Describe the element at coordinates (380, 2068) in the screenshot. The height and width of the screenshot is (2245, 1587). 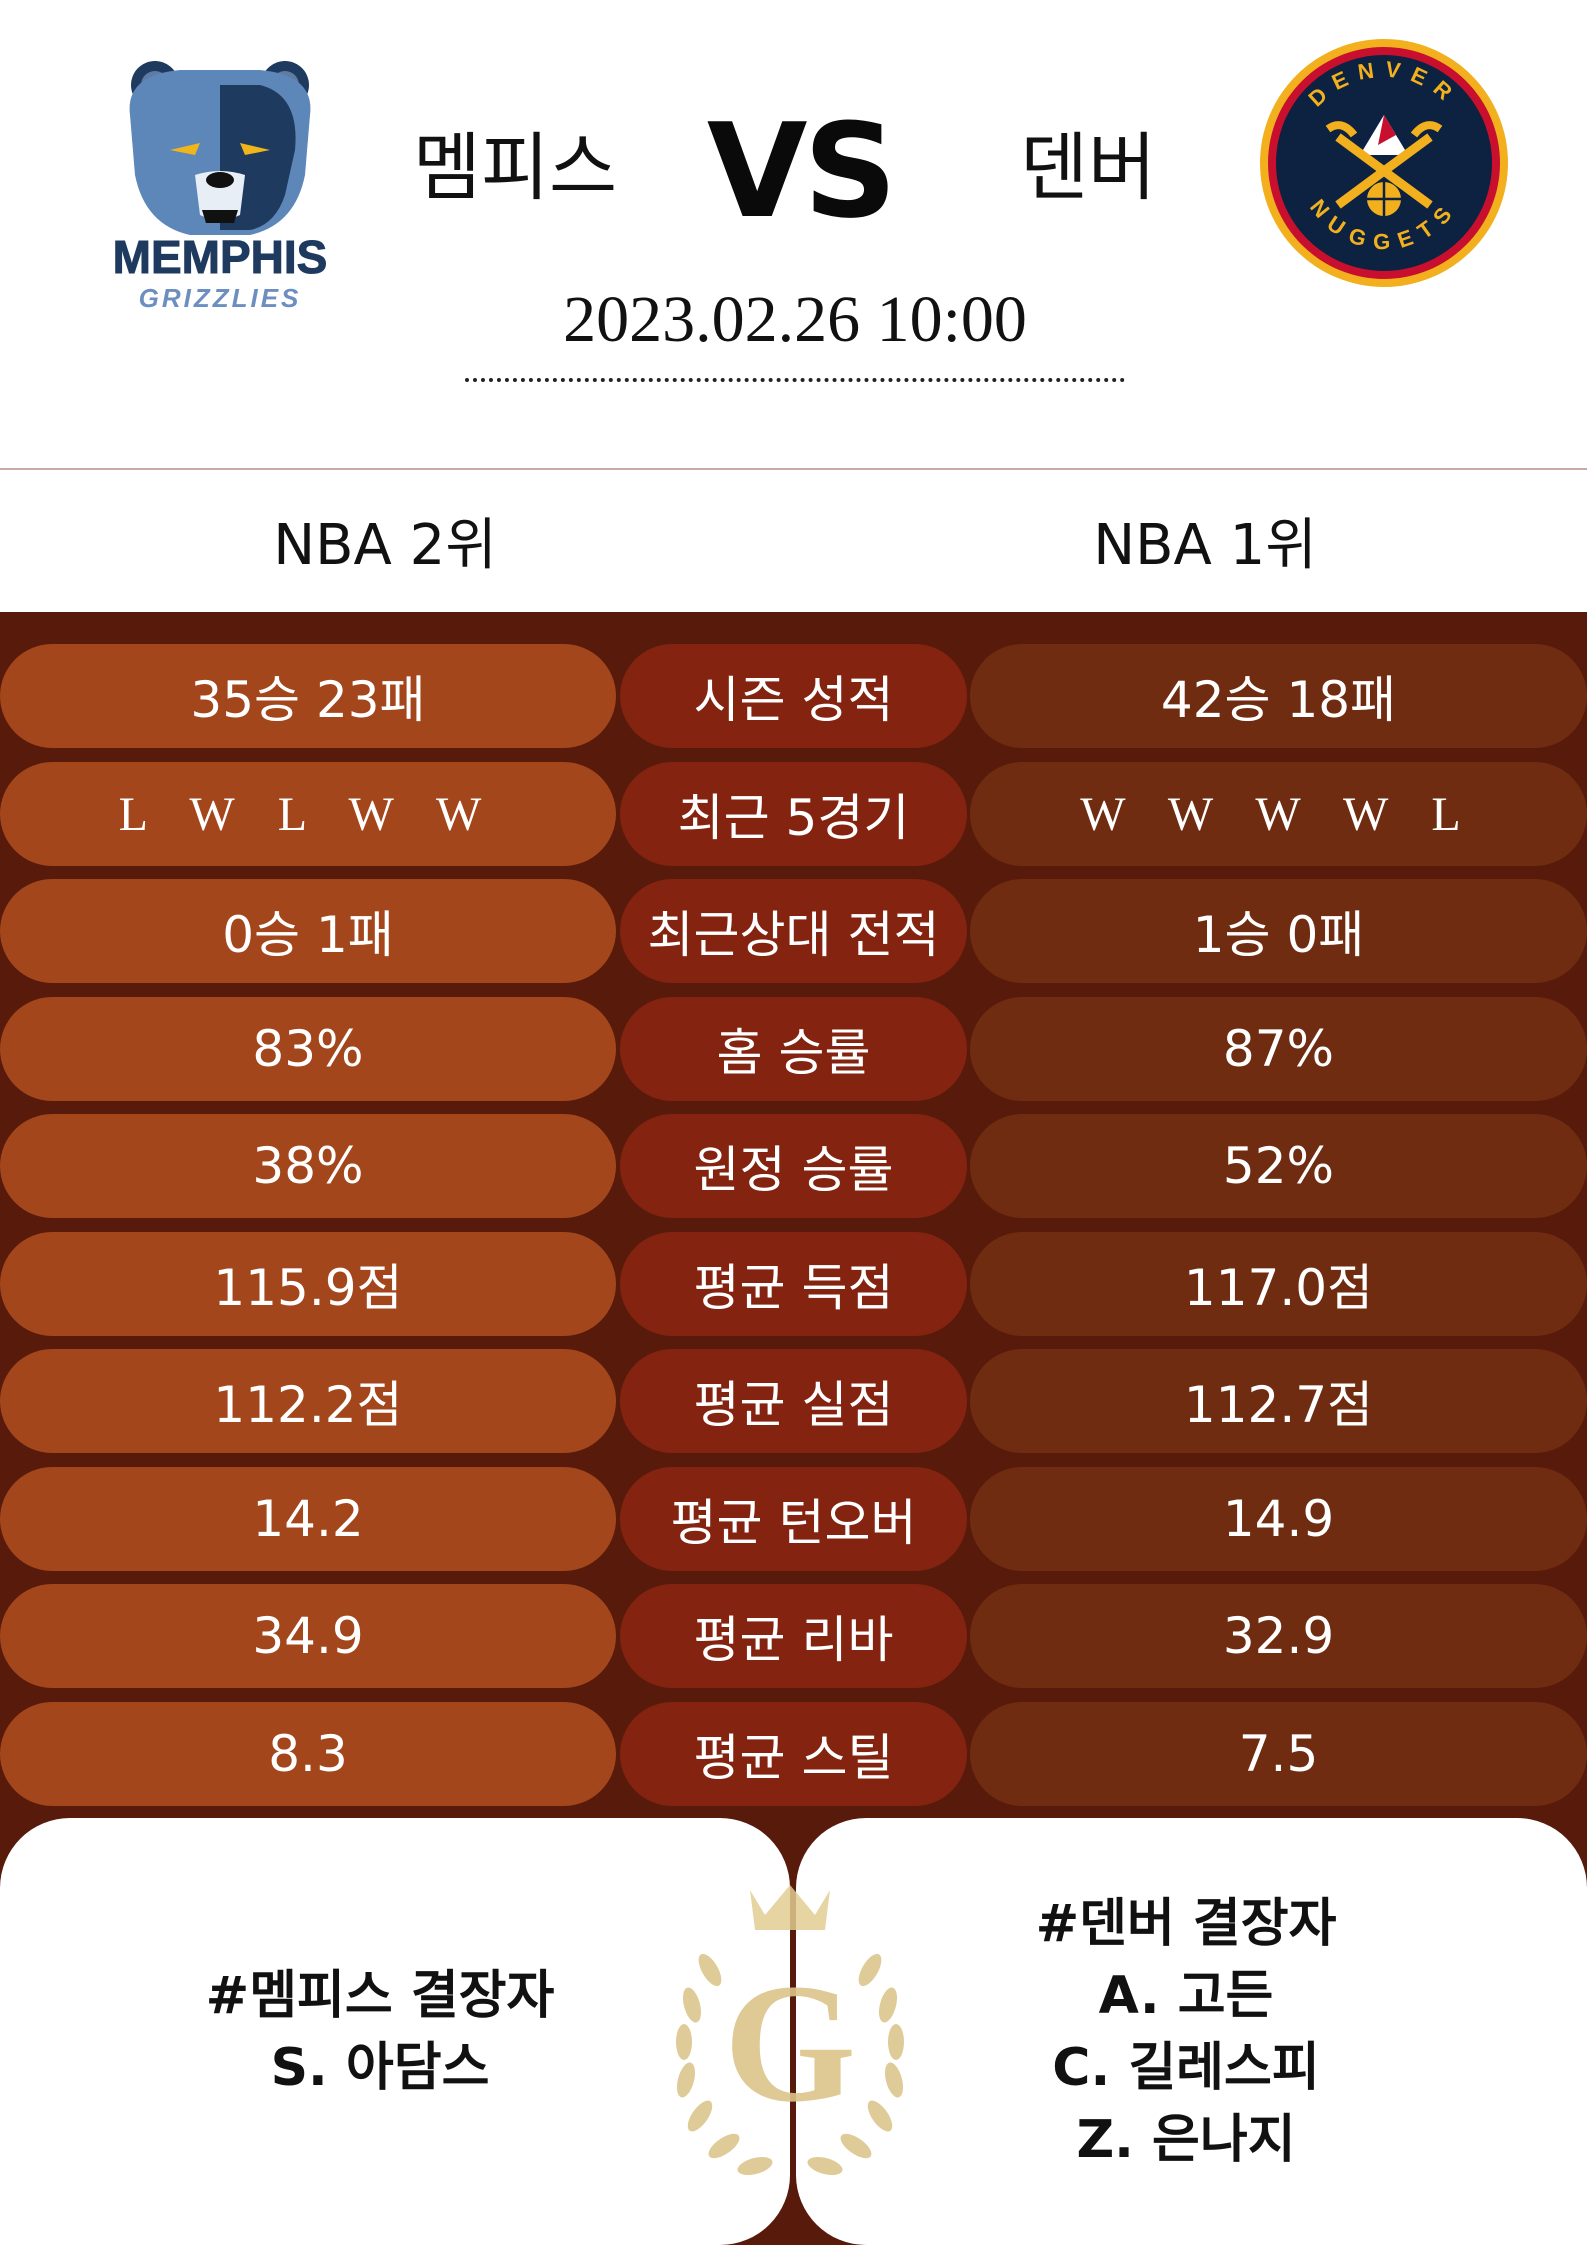
I see `home-absent-player: S. 아담스` at that location.